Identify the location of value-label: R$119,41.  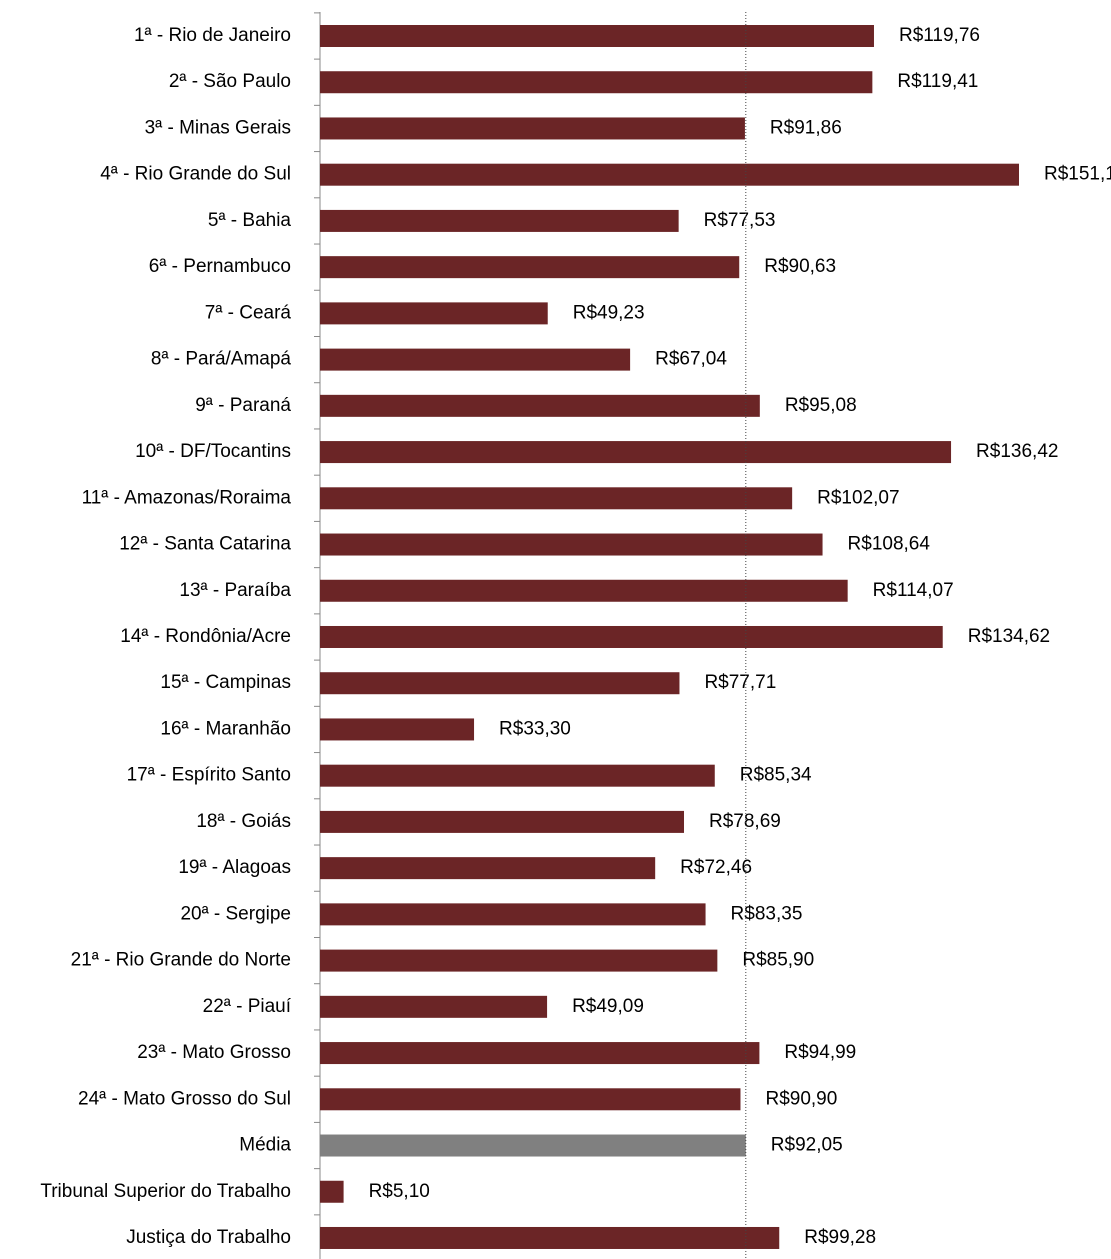
(937, 81).